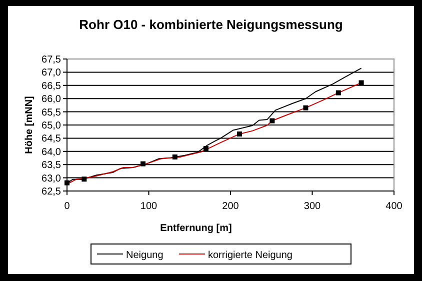 The image size is (422, 281). What do you see at coordinates (67, 206) in the screenshot?
I see `x-tick-label: 0` at bounding box center [67, 206].